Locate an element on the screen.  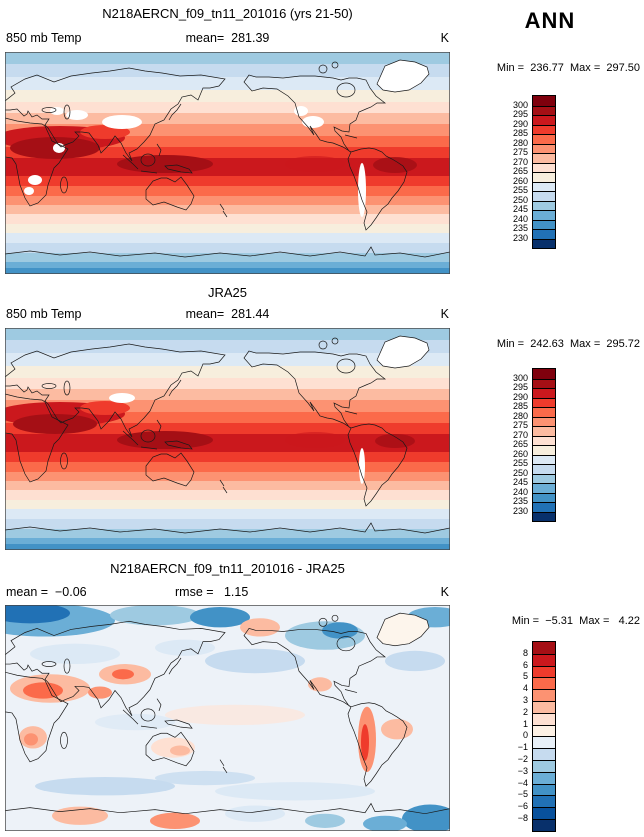
colorbar-tick-label: 4 is located at coordinates (525, 688).